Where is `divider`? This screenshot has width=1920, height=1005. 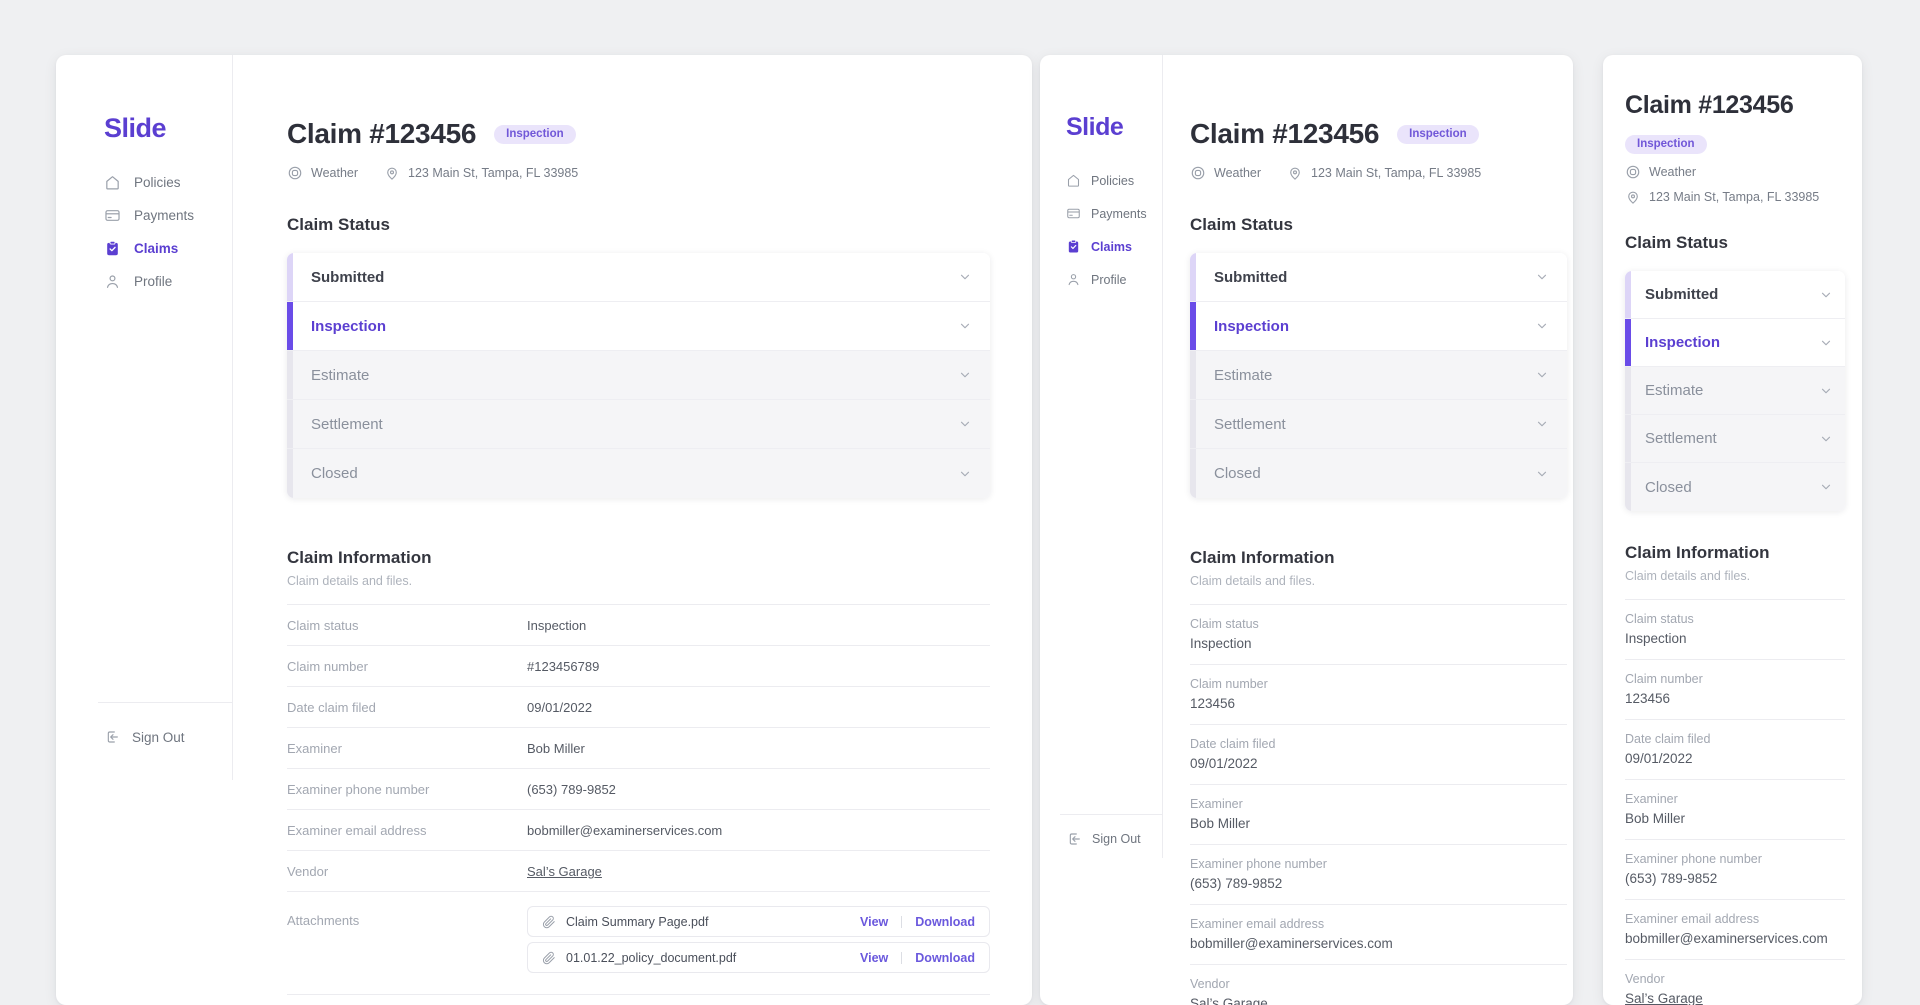 divider is located at coordinates (902, 921).